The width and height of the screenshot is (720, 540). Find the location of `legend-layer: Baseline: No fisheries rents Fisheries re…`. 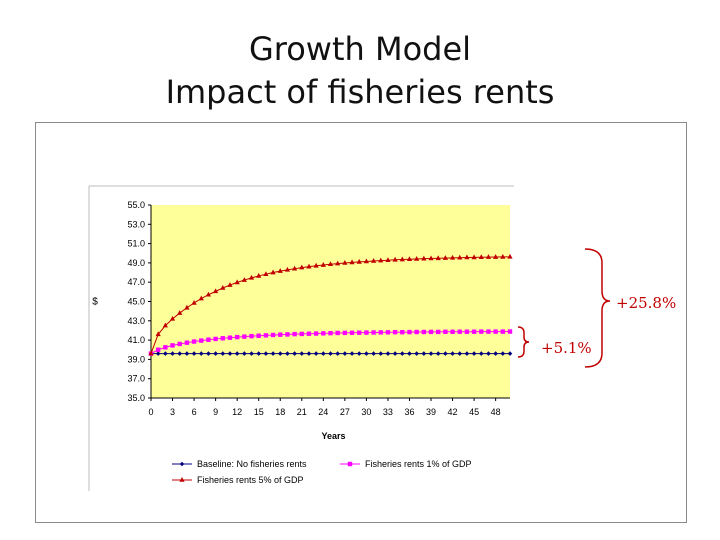

legend-layer: Baseline: No fisheries rents Fisheries re… is located at coordinates (322, 472).